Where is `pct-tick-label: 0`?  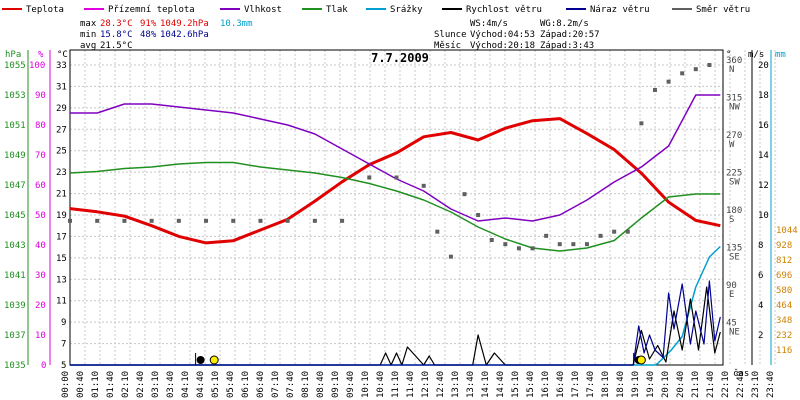 pct-tick-label: 0 is located at coordinates (43, 366).